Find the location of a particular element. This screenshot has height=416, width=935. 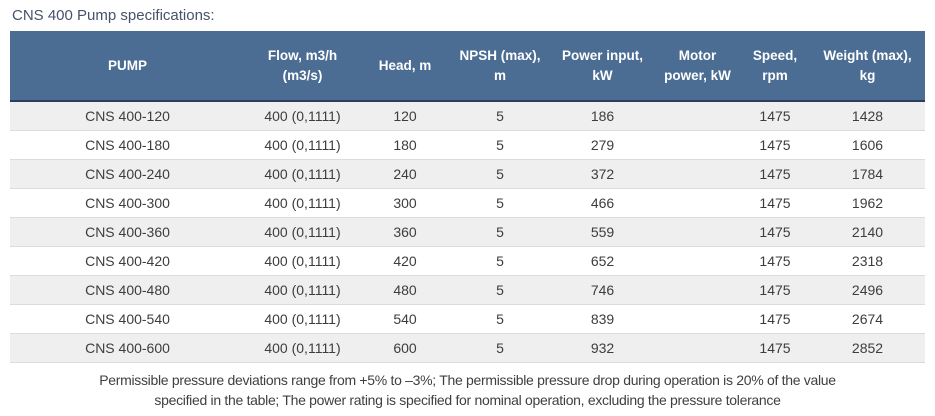

table-cell: 540 is located at coordinates (405, 319).